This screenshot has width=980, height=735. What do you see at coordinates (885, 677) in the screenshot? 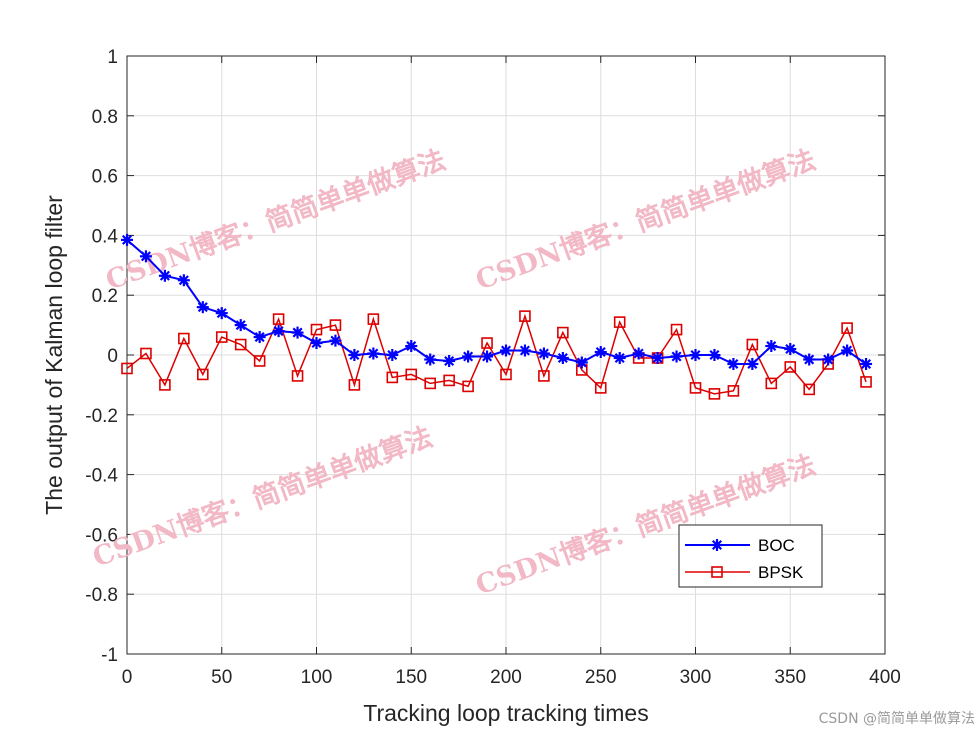
I see `x-tick-label: 400` at bounding box center [885, 677].